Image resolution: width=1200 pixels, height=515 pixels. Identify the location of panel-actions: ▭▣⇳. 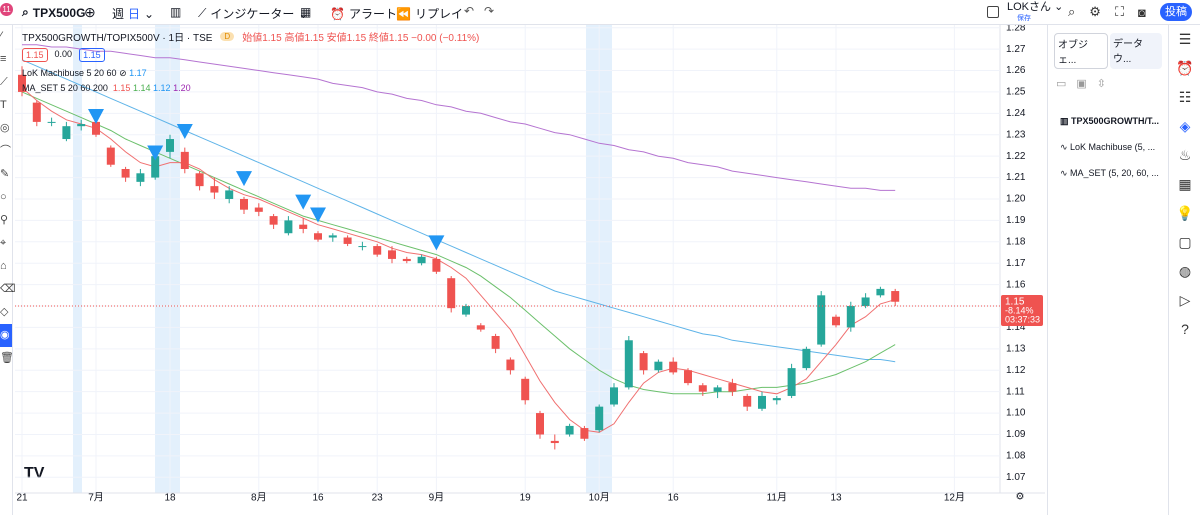
(1086, 84).